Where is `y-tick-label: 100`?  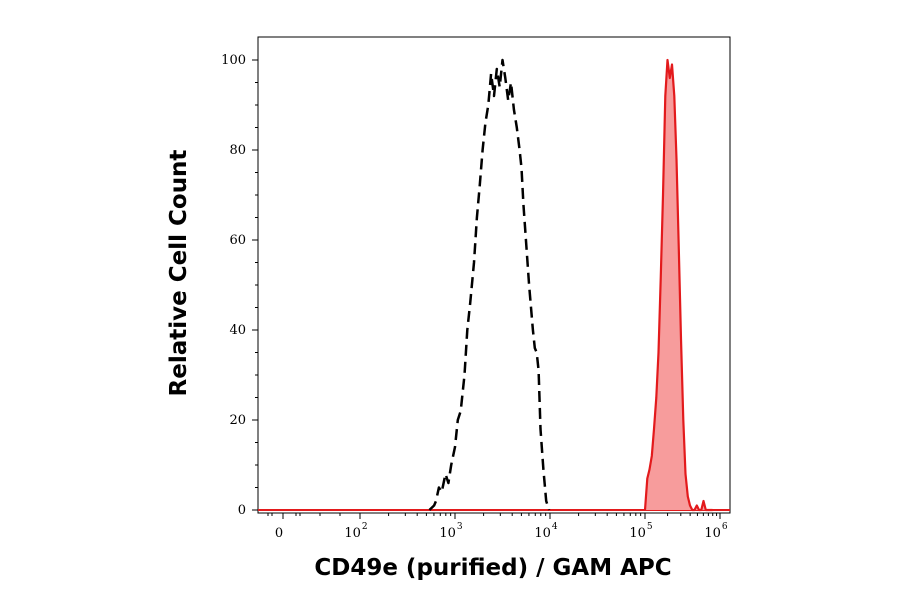 y-tick-label: 100 is located at coordinates (233, 60).